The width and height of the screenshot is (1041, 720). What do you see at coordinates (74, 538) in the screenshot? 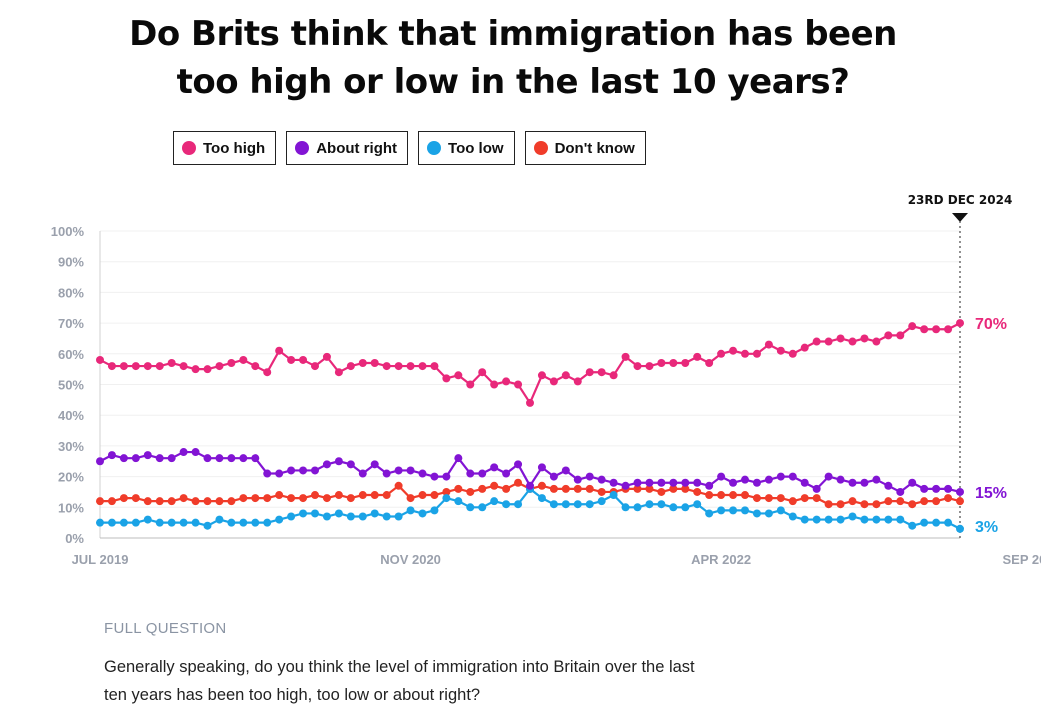
I see `y-tick-label-0: 0%` at bounding box center [74, 538].